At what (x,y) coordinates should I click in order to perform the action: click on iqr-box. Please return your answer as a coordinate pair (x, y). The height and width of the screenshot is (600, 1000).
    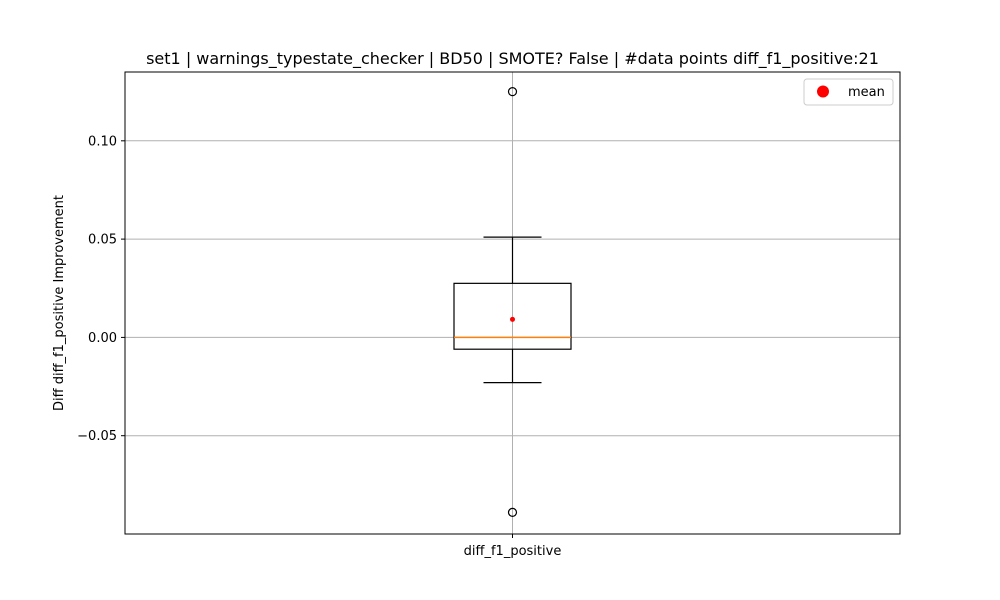
    Looking at the image, I should click on (512, 316).